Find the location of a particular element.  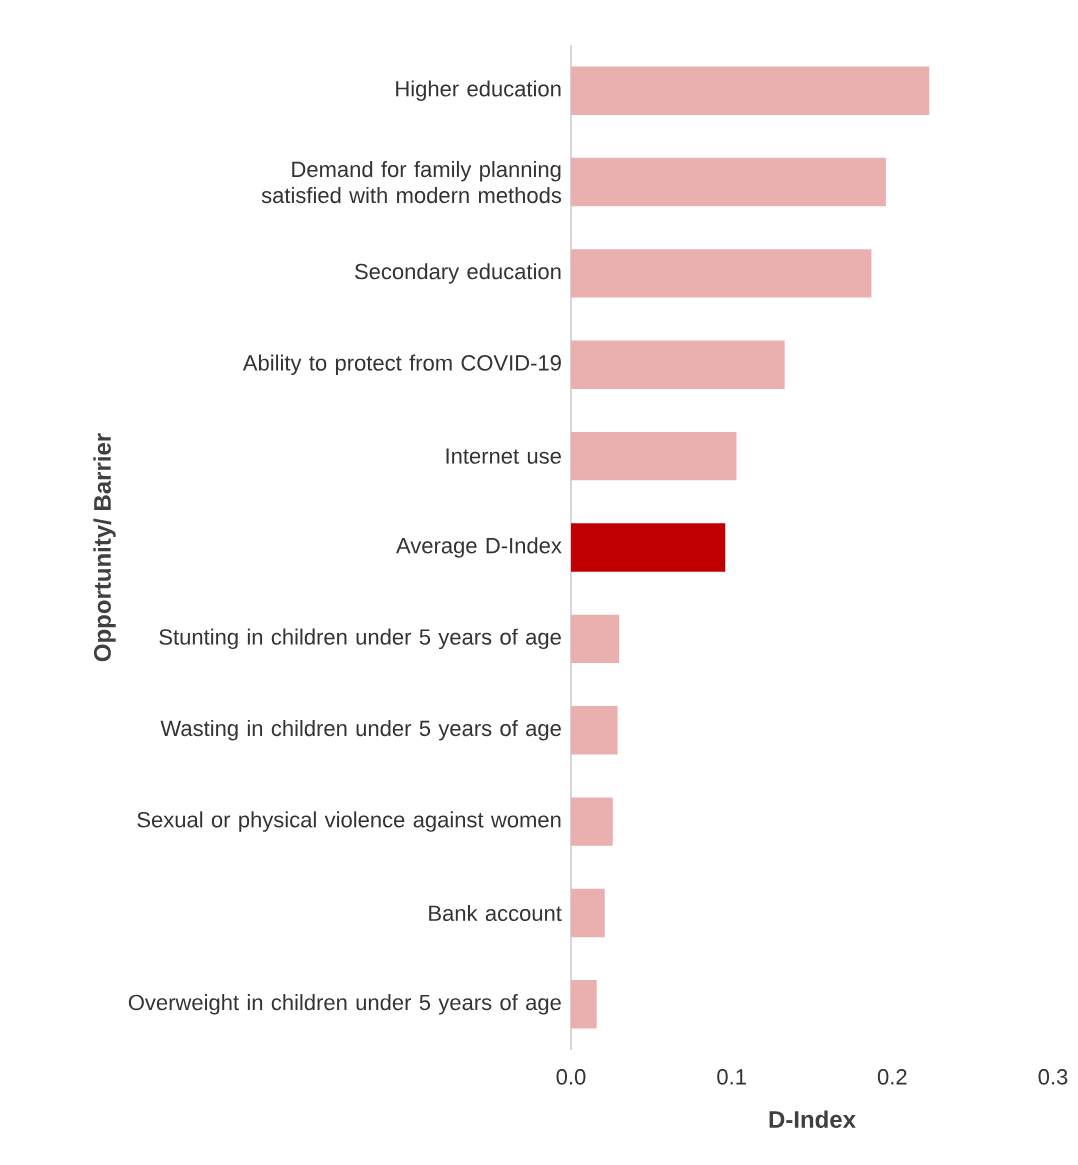

y-tick-label: Internet use is located at coordinates (503, 456).